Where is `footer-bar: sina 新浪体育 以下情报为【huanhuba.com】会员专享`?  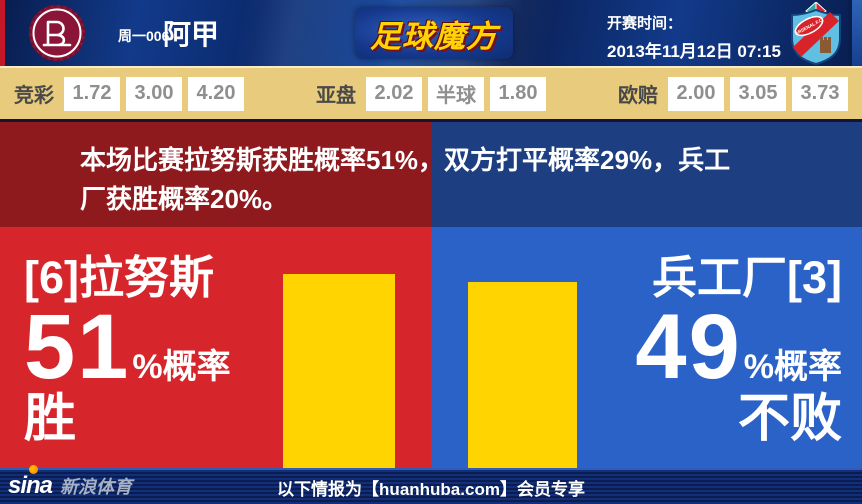
footer-bar: sina 新浪体育 以下情报为【huanhuba.com】会员专享 is located at coordinates (431, 484).